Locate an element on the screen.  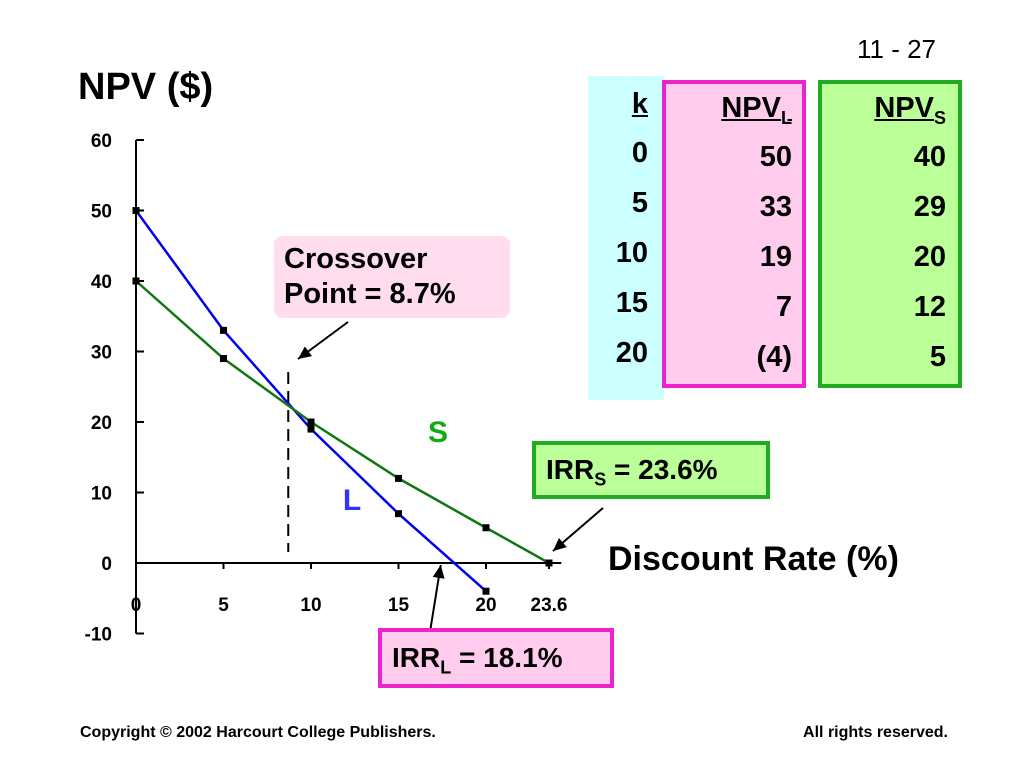
y-tick-label: 10 is located at coordinates (101, 494).